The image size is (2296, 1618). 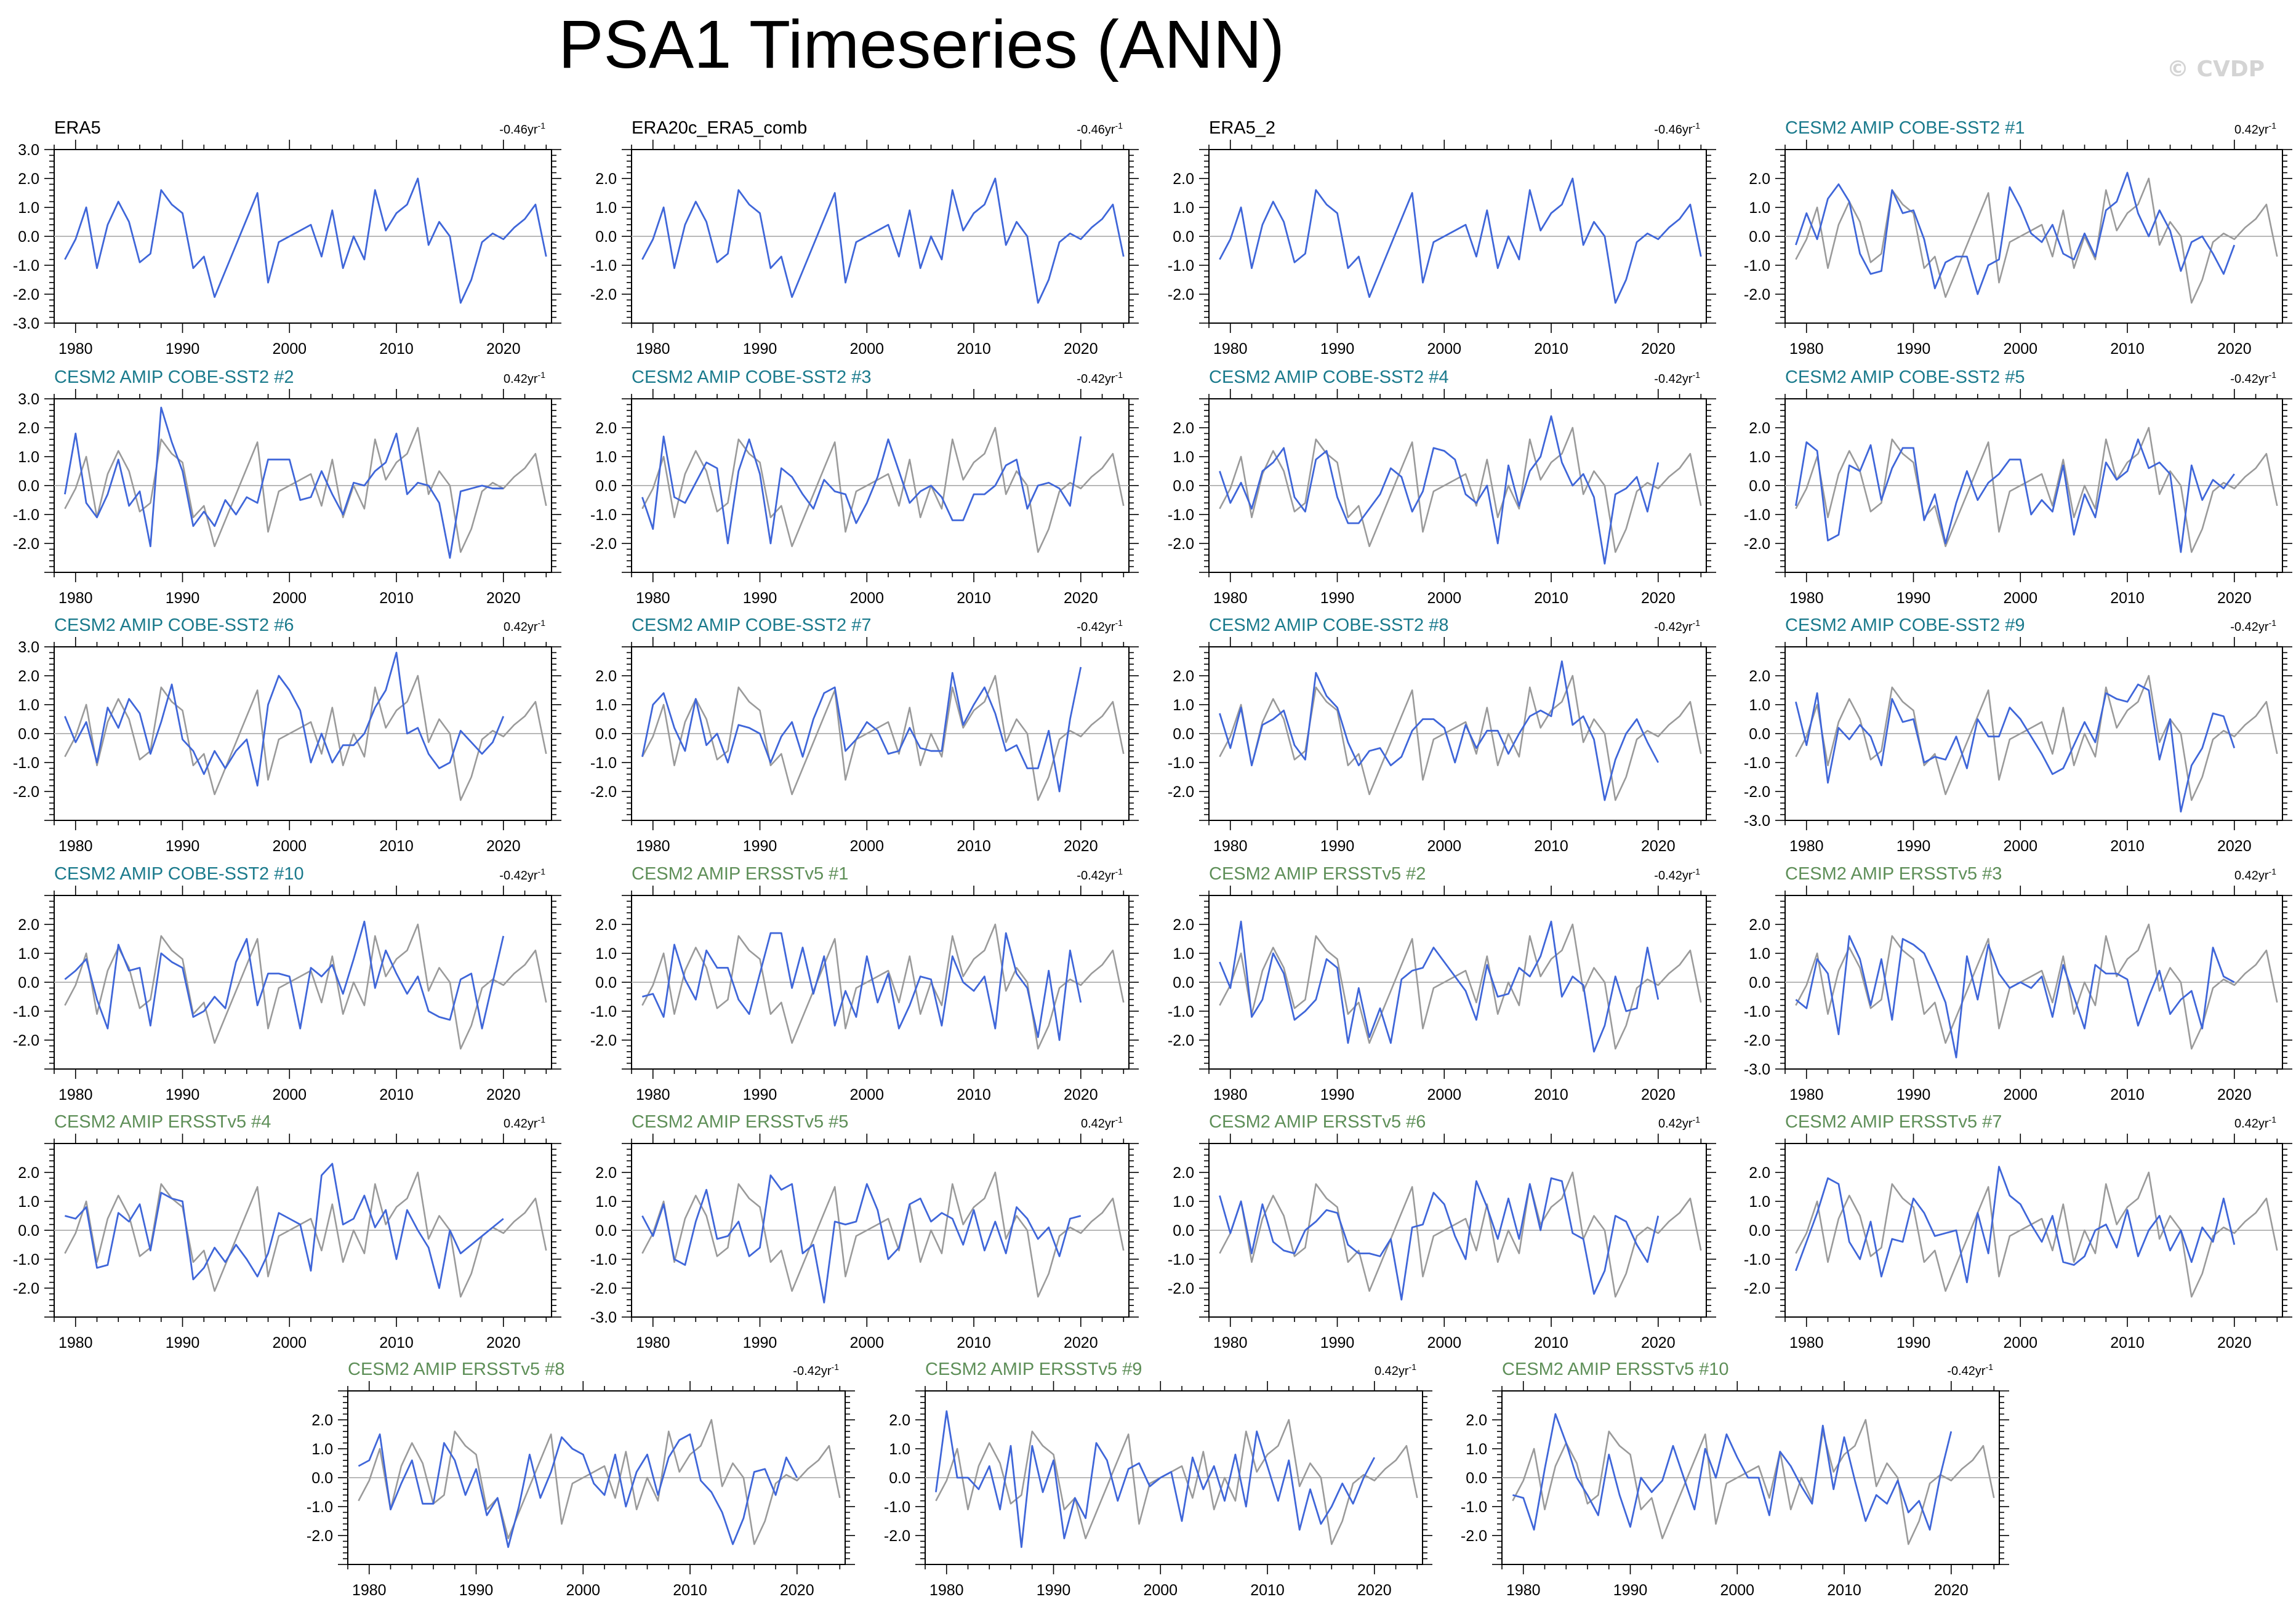 I want to click on page-title: PSA1 Timeseries (ANN), so click(x=921, y=44).